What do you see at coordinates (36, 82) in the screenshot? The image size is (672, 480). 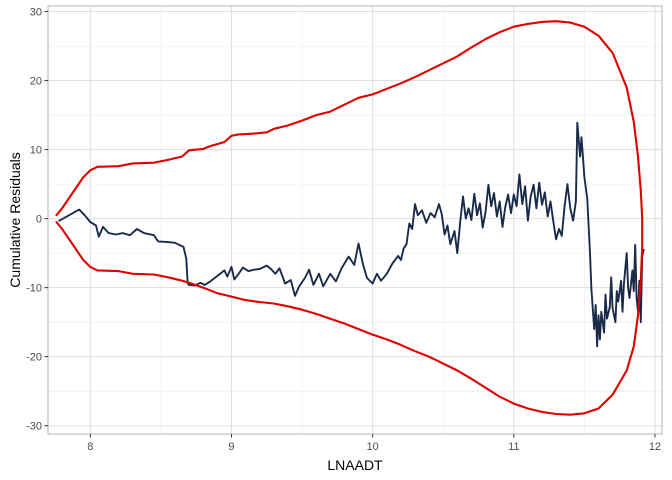 I see `y-tick-label: 20` at bounding box center [36, 82].